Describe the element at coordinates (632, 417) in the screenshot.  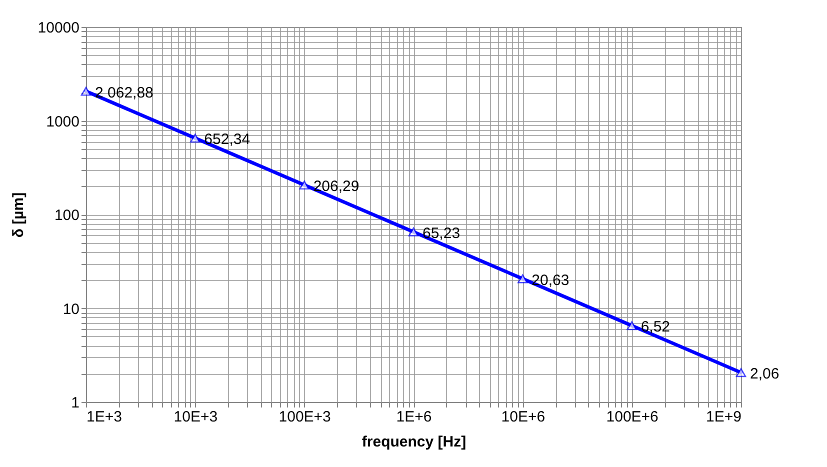
I see `x-tick-label: 100E+6` at that location.